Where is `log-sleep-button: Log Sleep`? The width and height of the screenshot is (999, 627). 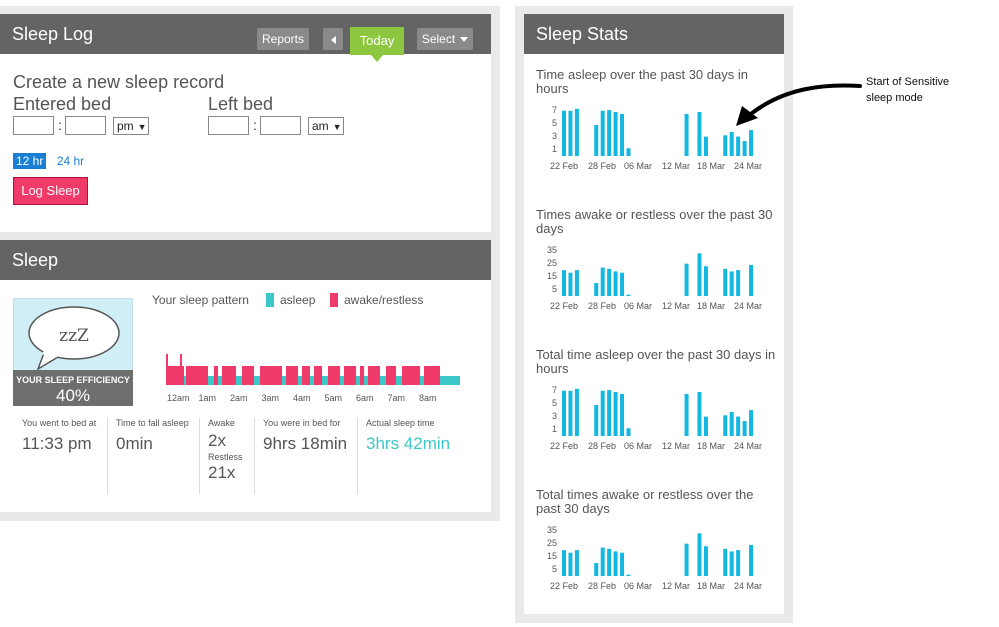
log-sleep-button: Log Sleep is located at coordinates (50, 191).